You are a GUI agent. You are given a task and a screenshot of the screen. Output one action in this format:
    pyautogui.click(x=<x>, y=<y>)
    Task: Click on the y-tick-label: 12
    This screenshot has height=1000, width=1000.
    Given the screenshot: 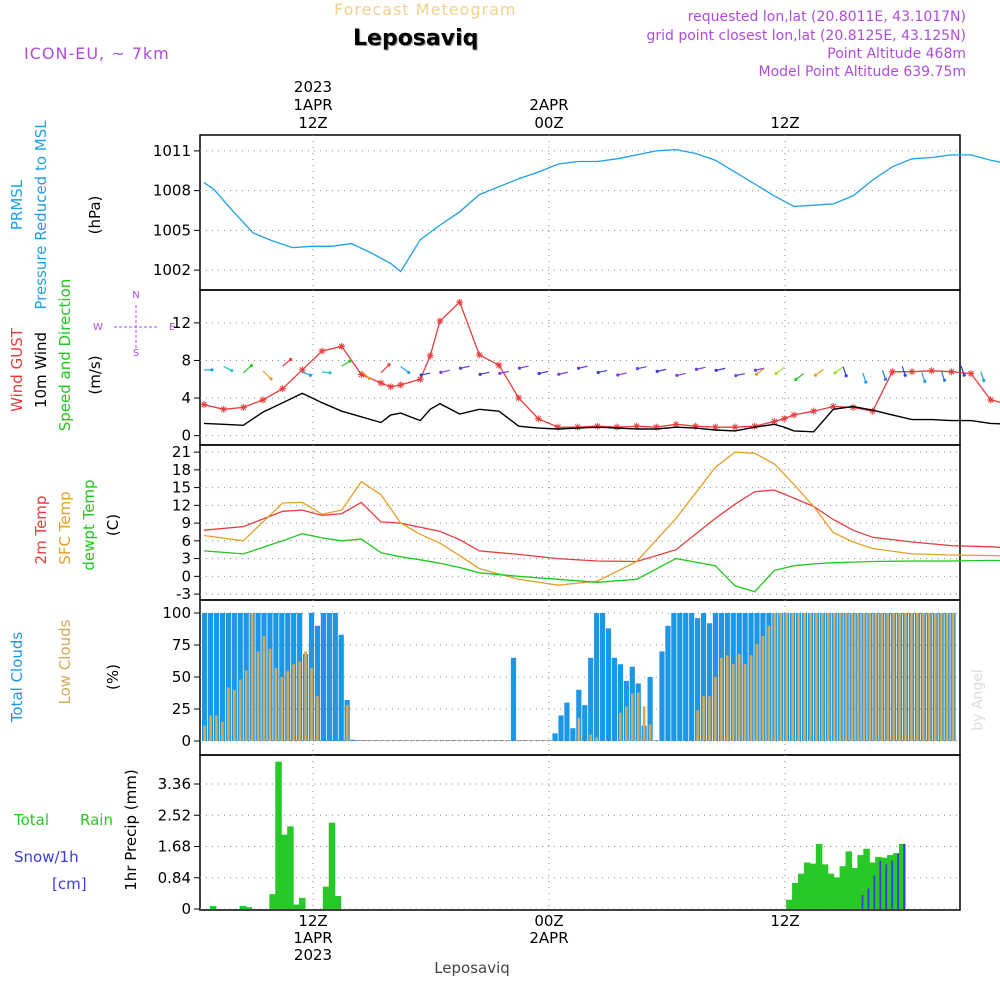 What is the action you would take?
    pyautogui.click(x=181, y=505)
    